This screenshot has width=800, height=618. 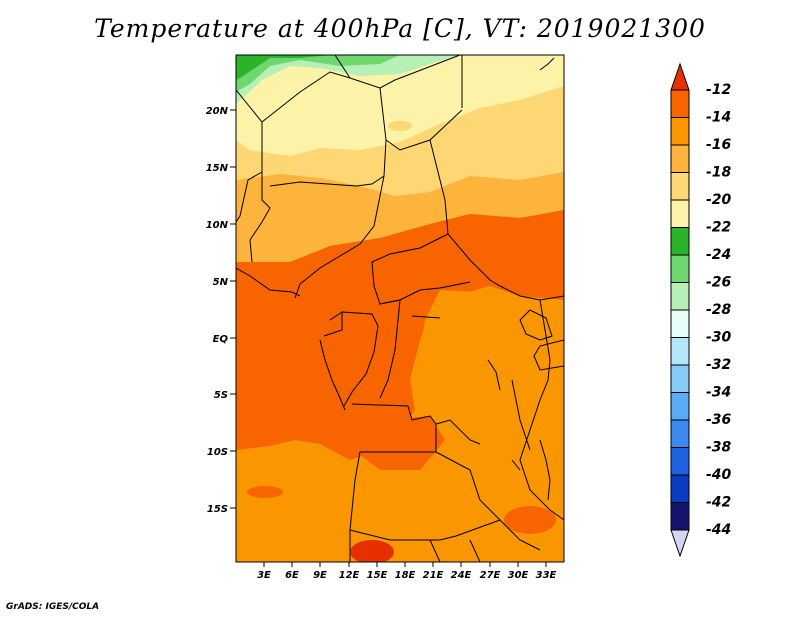 I want to click on colorbar-label: -40, so click(x=719, y=475).